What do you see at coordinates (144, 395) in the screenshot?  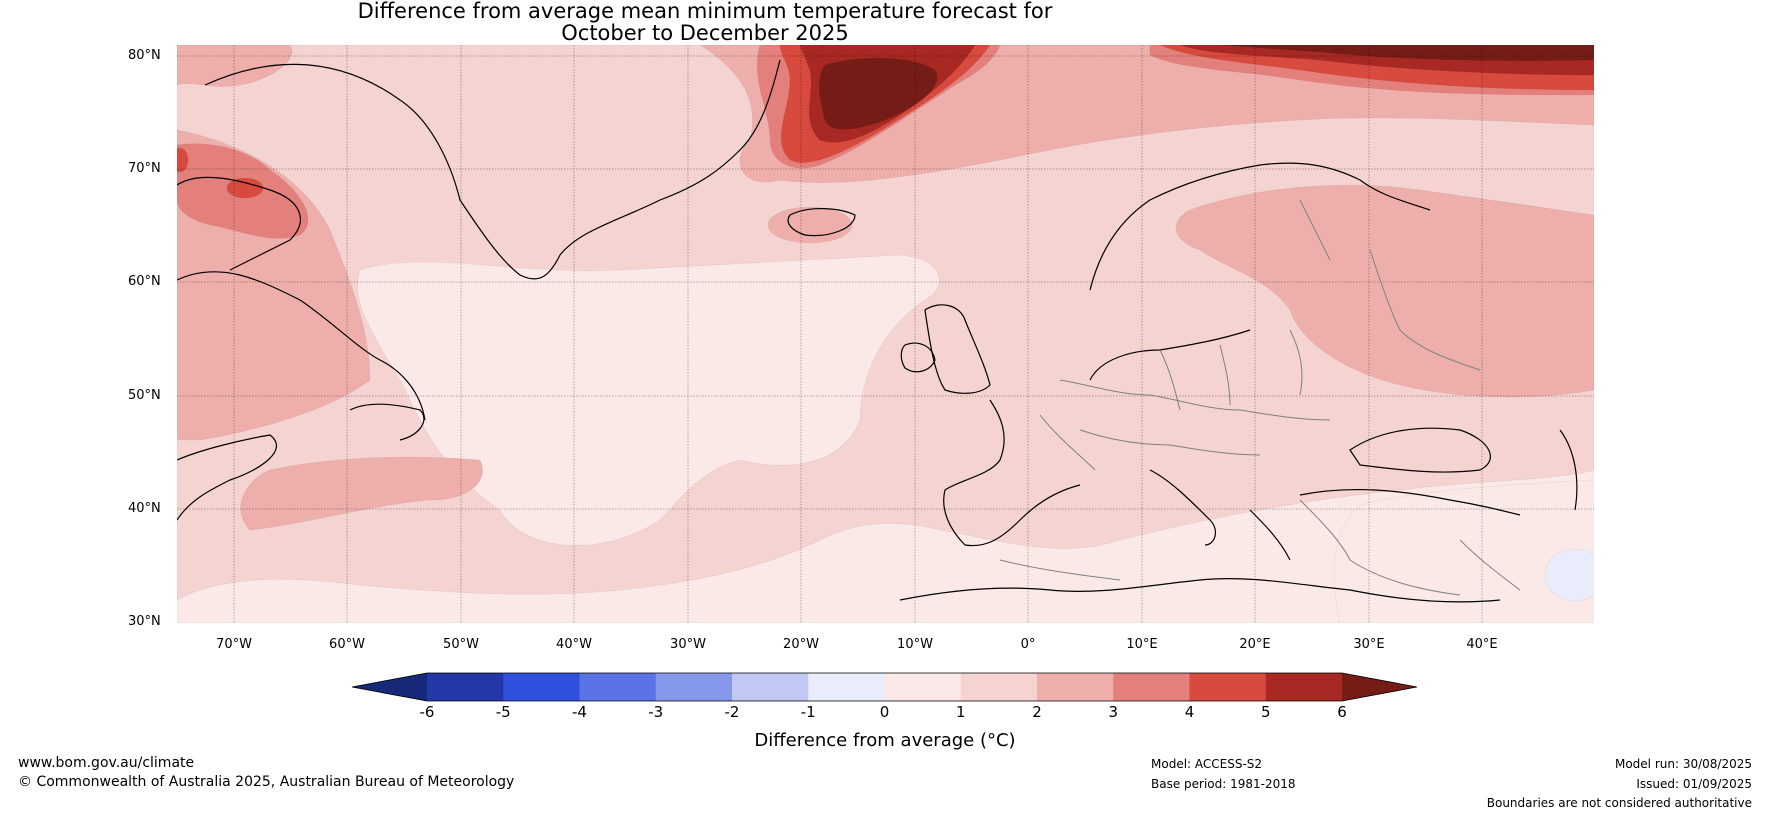 I see `lat-label-50n: 50°N` at bounding box center [144, 395].